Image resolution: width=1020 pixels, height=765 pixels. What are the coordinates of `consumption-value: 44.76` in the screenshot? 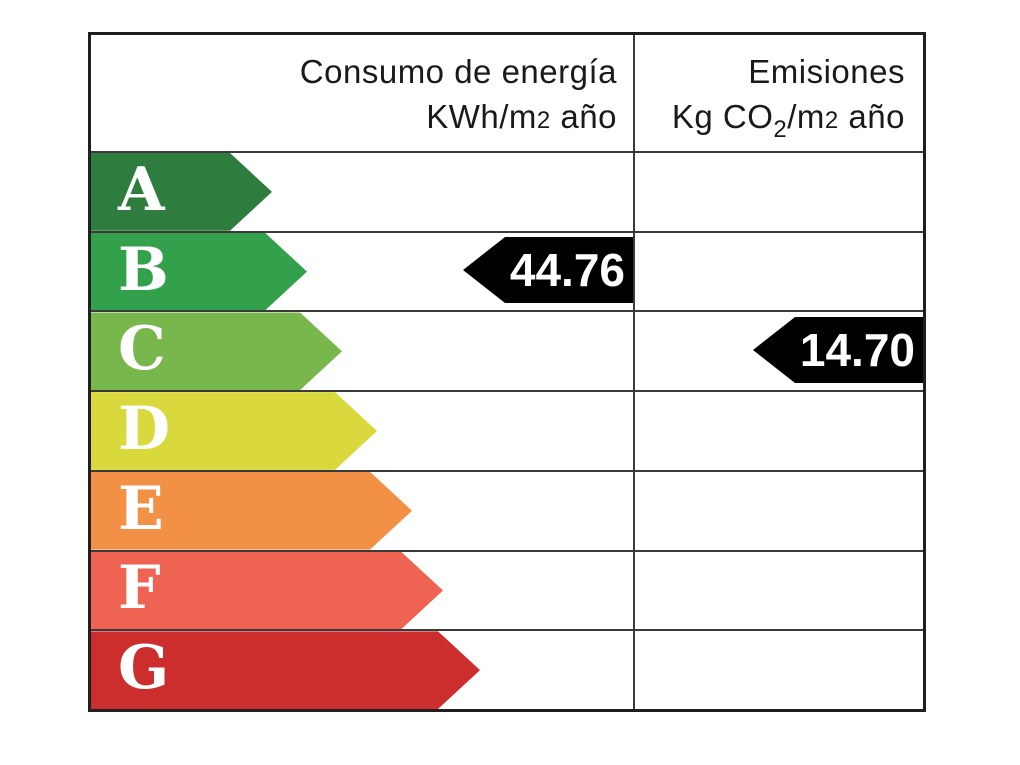 It's located at (567, 270).